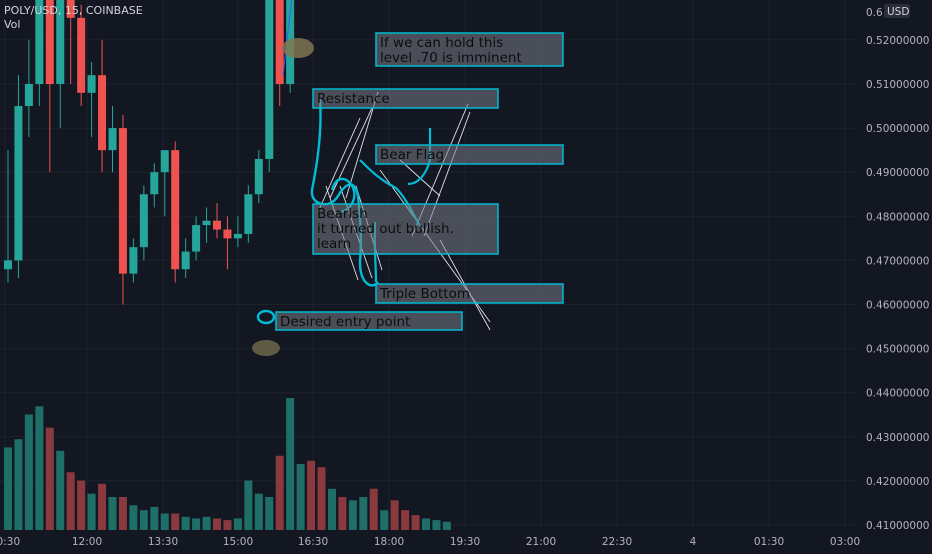 This screenshot has height=554, width=932. I want to click on price-tick-label: 0.46000000, so click(897, 306).